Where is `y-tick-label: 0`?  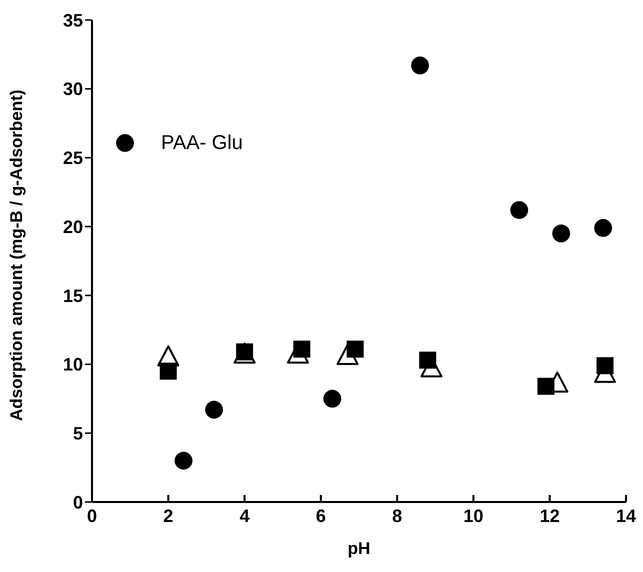
y-tick-label: 0 is located at coordinates (77, 502).